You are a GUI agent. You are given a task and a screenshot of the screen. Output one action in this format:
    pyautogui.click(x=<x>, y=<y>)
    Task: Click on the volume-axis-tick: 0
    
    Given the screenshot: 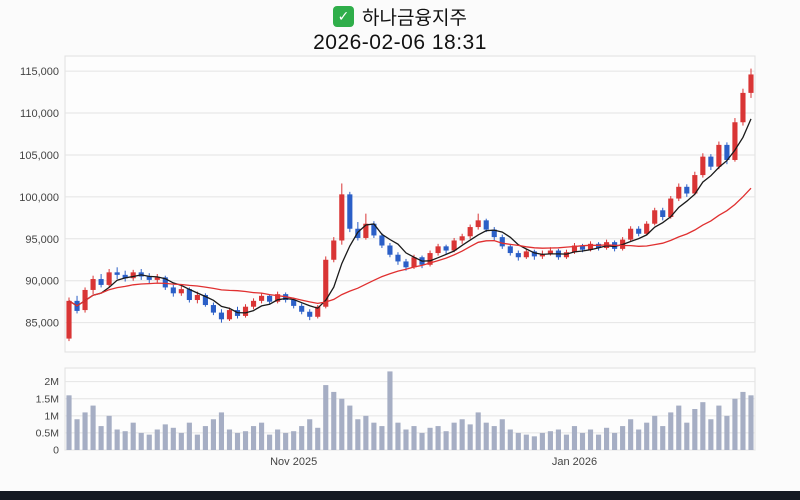 What is the action you would take?
    pyautogui.click(x=56, y=451)
    